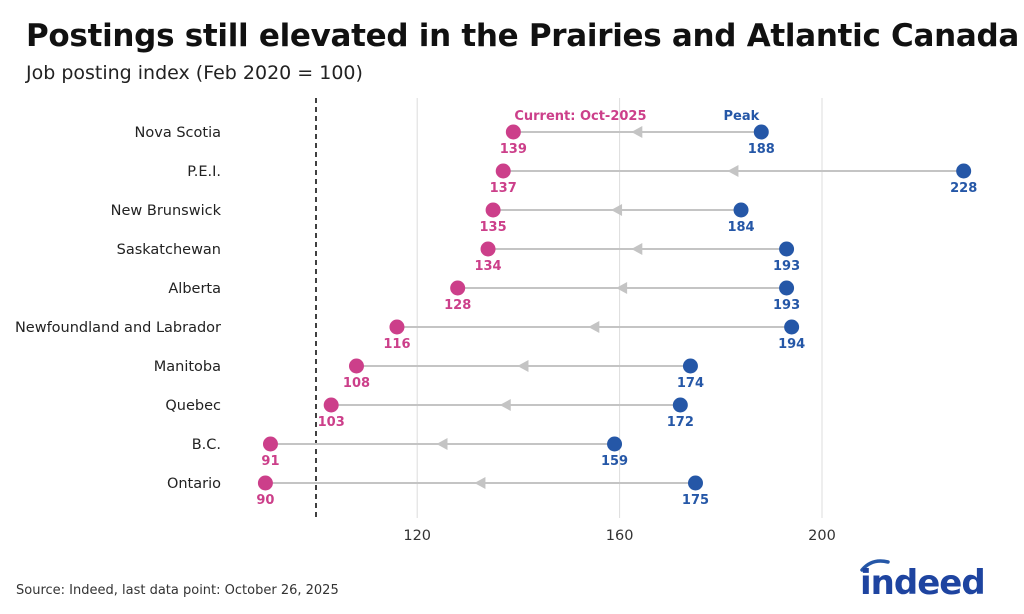 The height and width of the screenshot is (614, 1024). What do you see at coordinates (503, 188) in the screenshot?
I see `current-value-label: 137` at bounding box center [503, 188].